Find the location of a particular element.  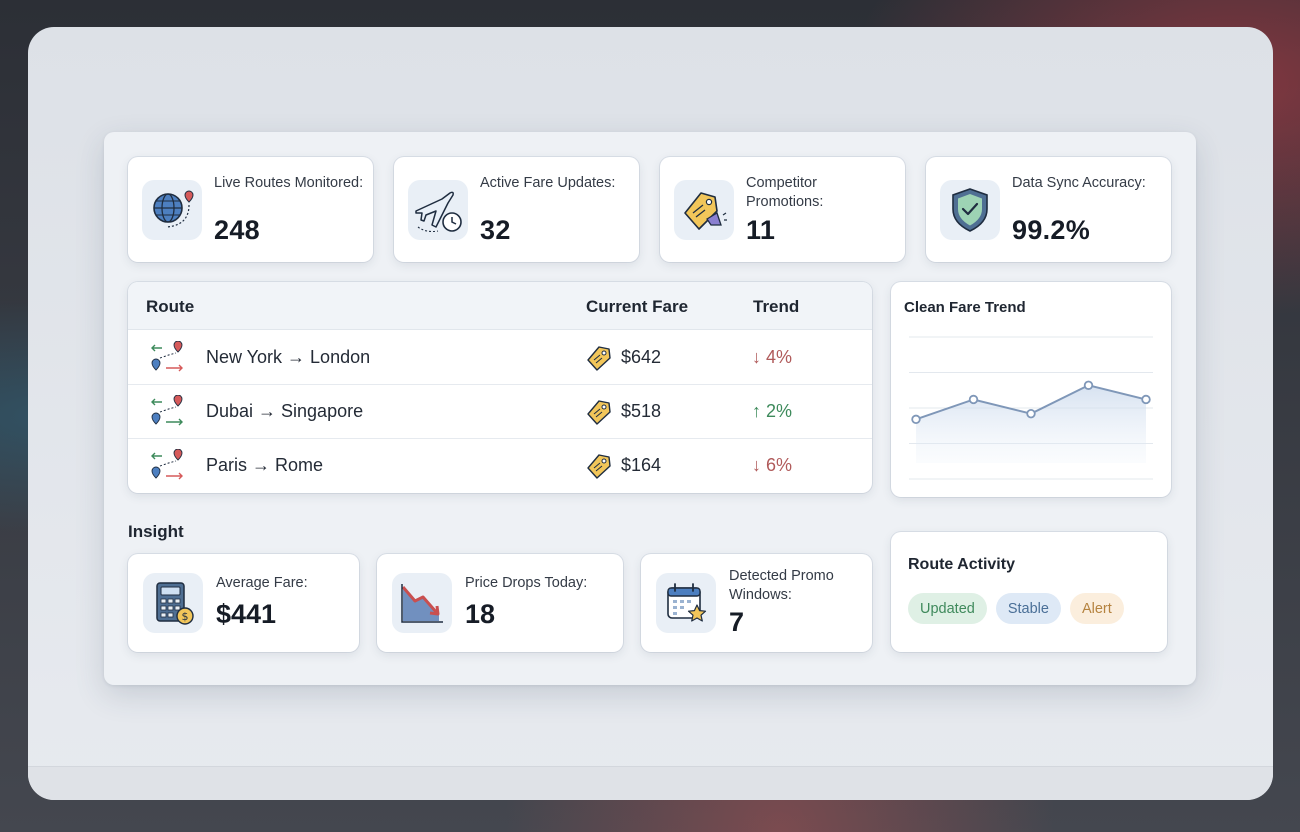

chip-alert: Alert is located at coordinates (1096, 608).